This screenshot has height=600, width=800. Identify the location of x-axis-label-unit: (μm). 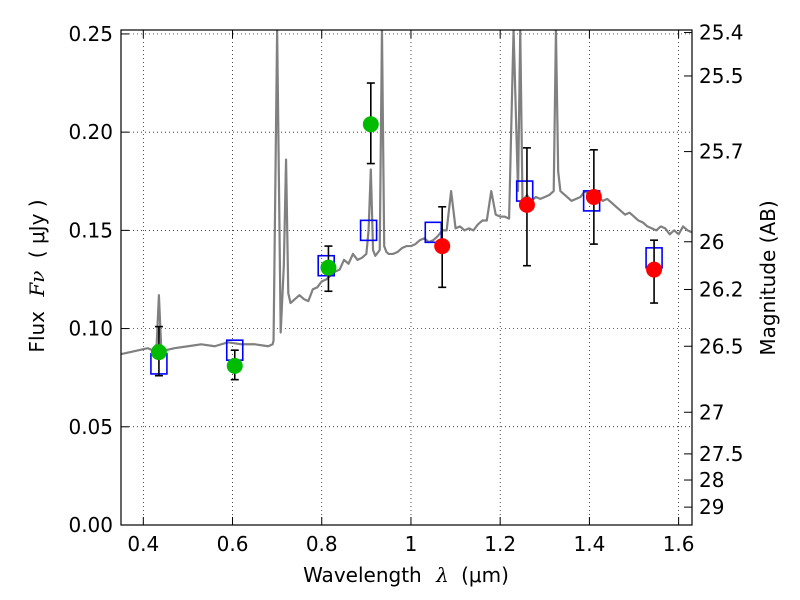
(485, 575).